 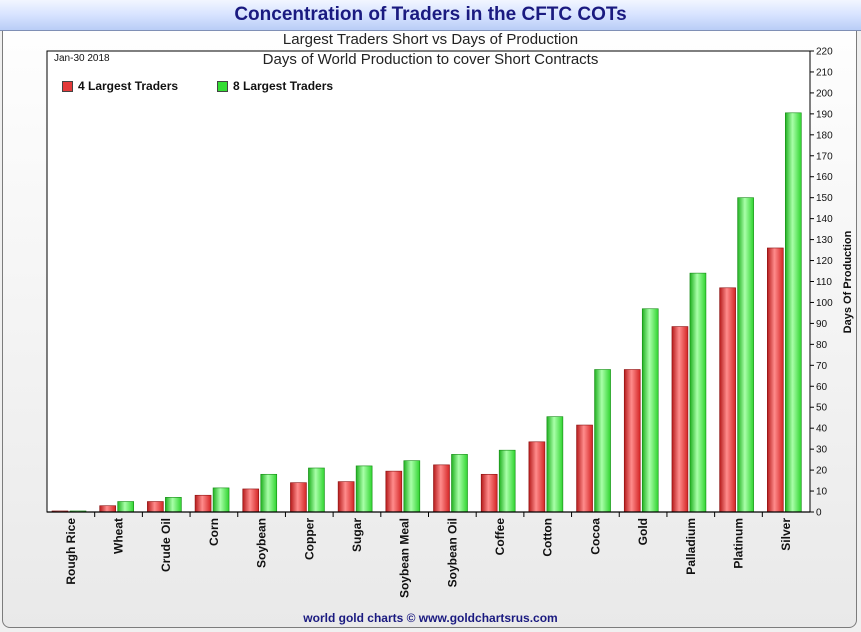 I want to click on x-tick-label: Coffee, so click(x=500, y=537).